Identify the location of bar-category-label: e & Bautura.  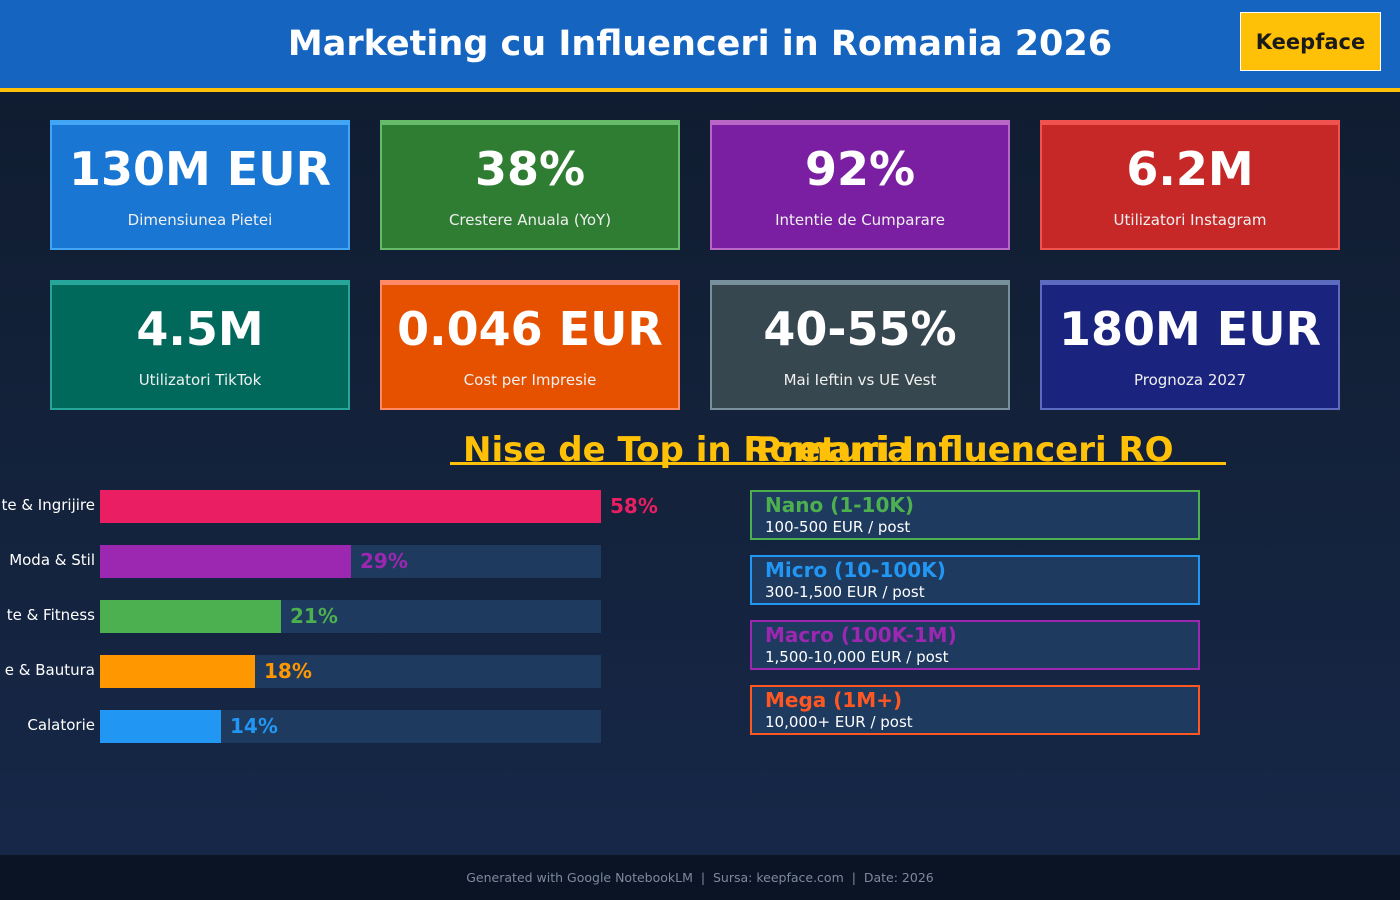
(49, 670).